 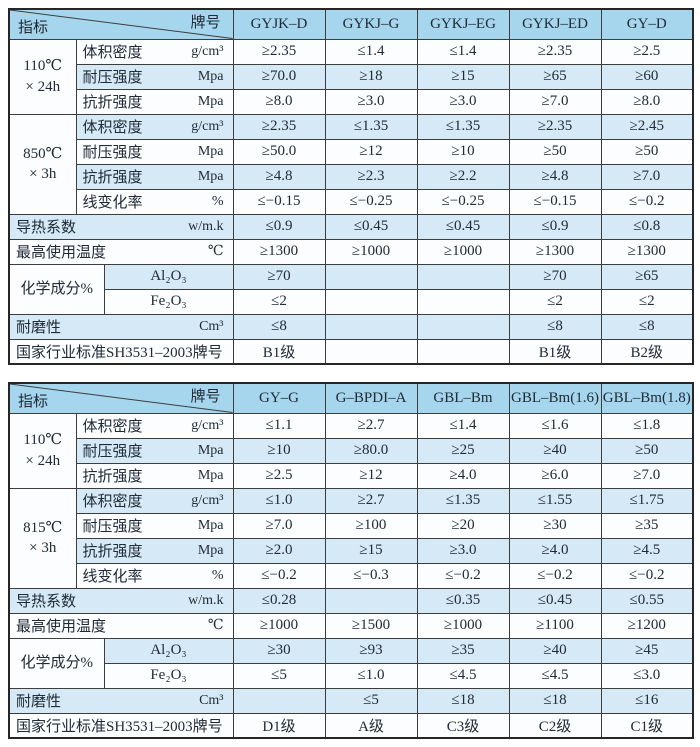 I want to click on value-cell: A级, so click(x=371, y=725).